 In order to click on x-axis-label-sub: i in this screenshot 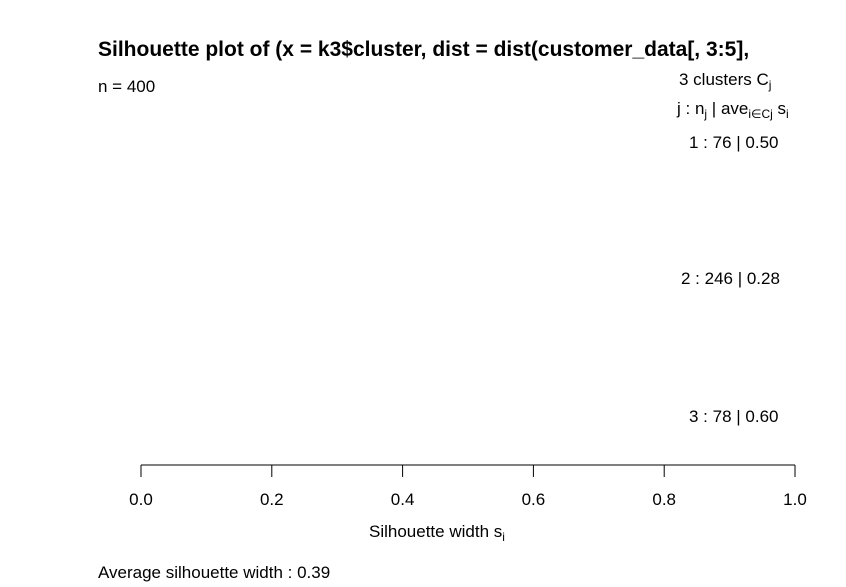, I will do `click(503, 537)`.